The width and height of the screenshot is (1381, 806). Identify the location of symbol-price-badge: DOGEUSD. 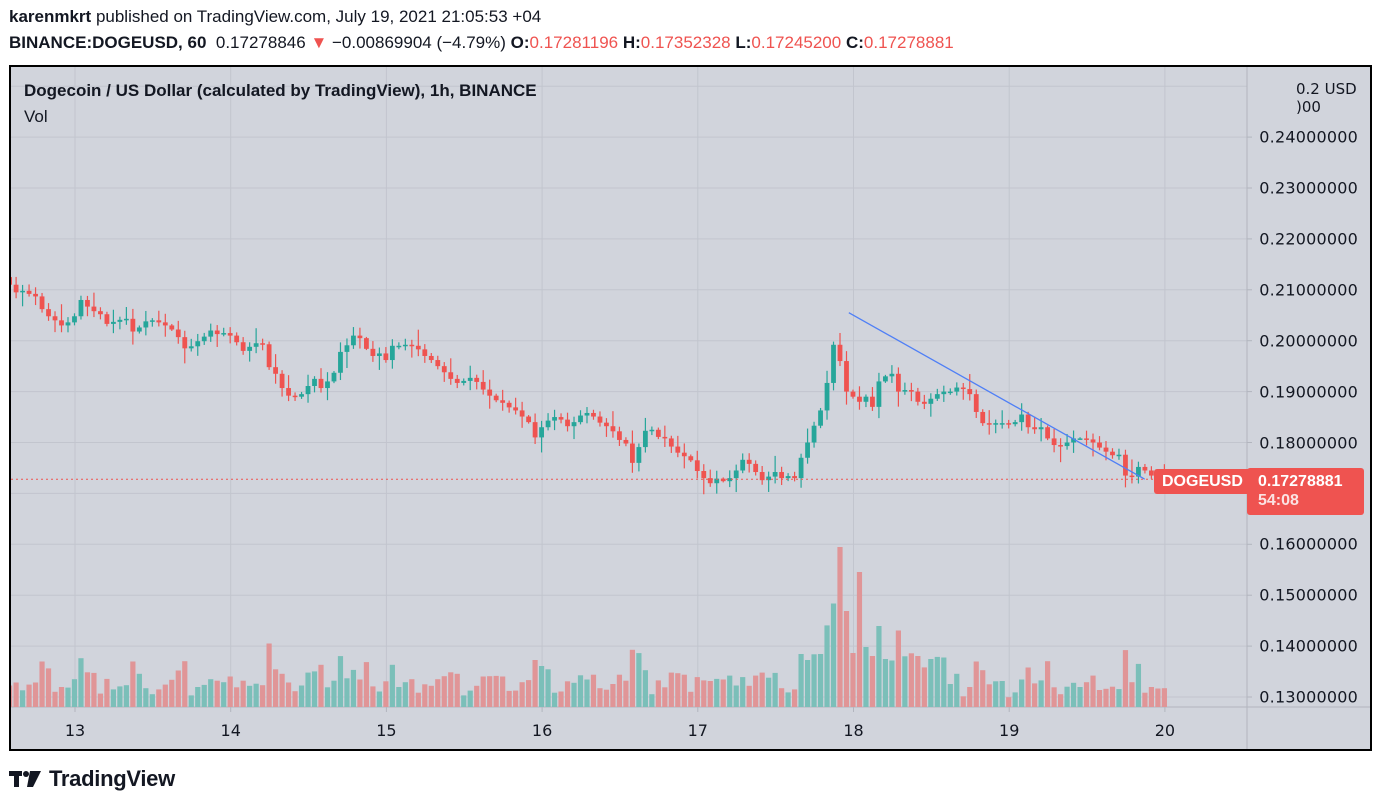
(1202, 481).